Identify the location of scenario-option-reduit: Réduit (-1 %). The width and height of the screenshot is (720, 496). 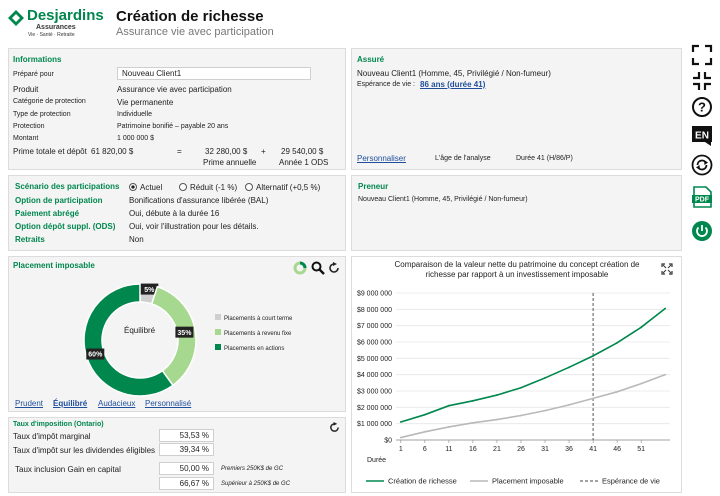
(208, 187).